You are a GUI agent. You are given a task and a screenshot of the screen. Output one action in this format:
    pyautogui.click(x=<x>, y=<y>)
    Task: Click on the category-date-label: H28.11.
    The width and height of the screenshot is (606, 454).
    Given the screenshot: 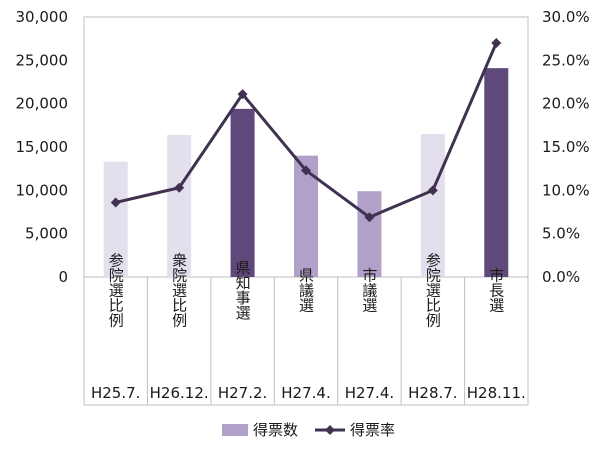 What is the action you would take?
    pyautogui.click(x=496, y=393)
    